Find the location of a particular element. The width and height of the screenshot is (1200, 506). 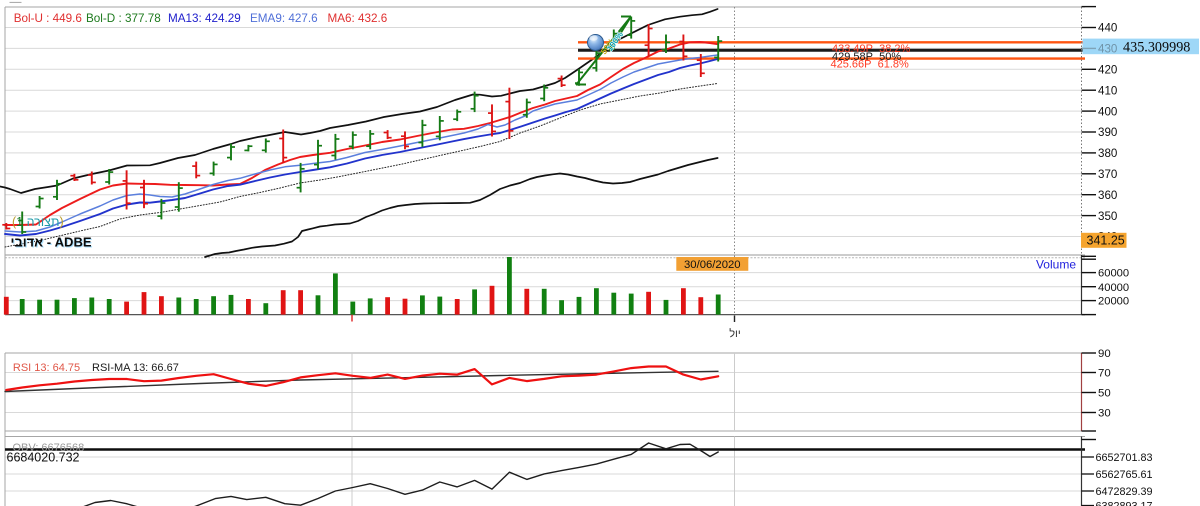

svg-text: 341.25 is located at coordinates (1106, 241).